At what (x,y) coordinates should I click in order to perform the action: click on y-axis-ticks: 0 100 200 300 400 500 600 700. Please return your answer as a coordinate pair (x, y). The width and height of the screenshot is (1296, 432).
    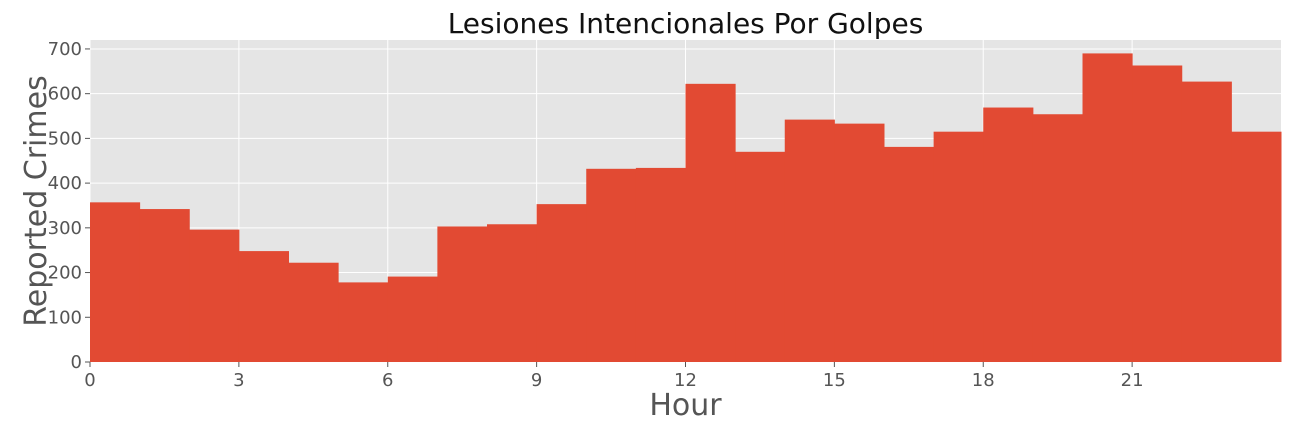
    Looking at the image, I should click on (69, 206).